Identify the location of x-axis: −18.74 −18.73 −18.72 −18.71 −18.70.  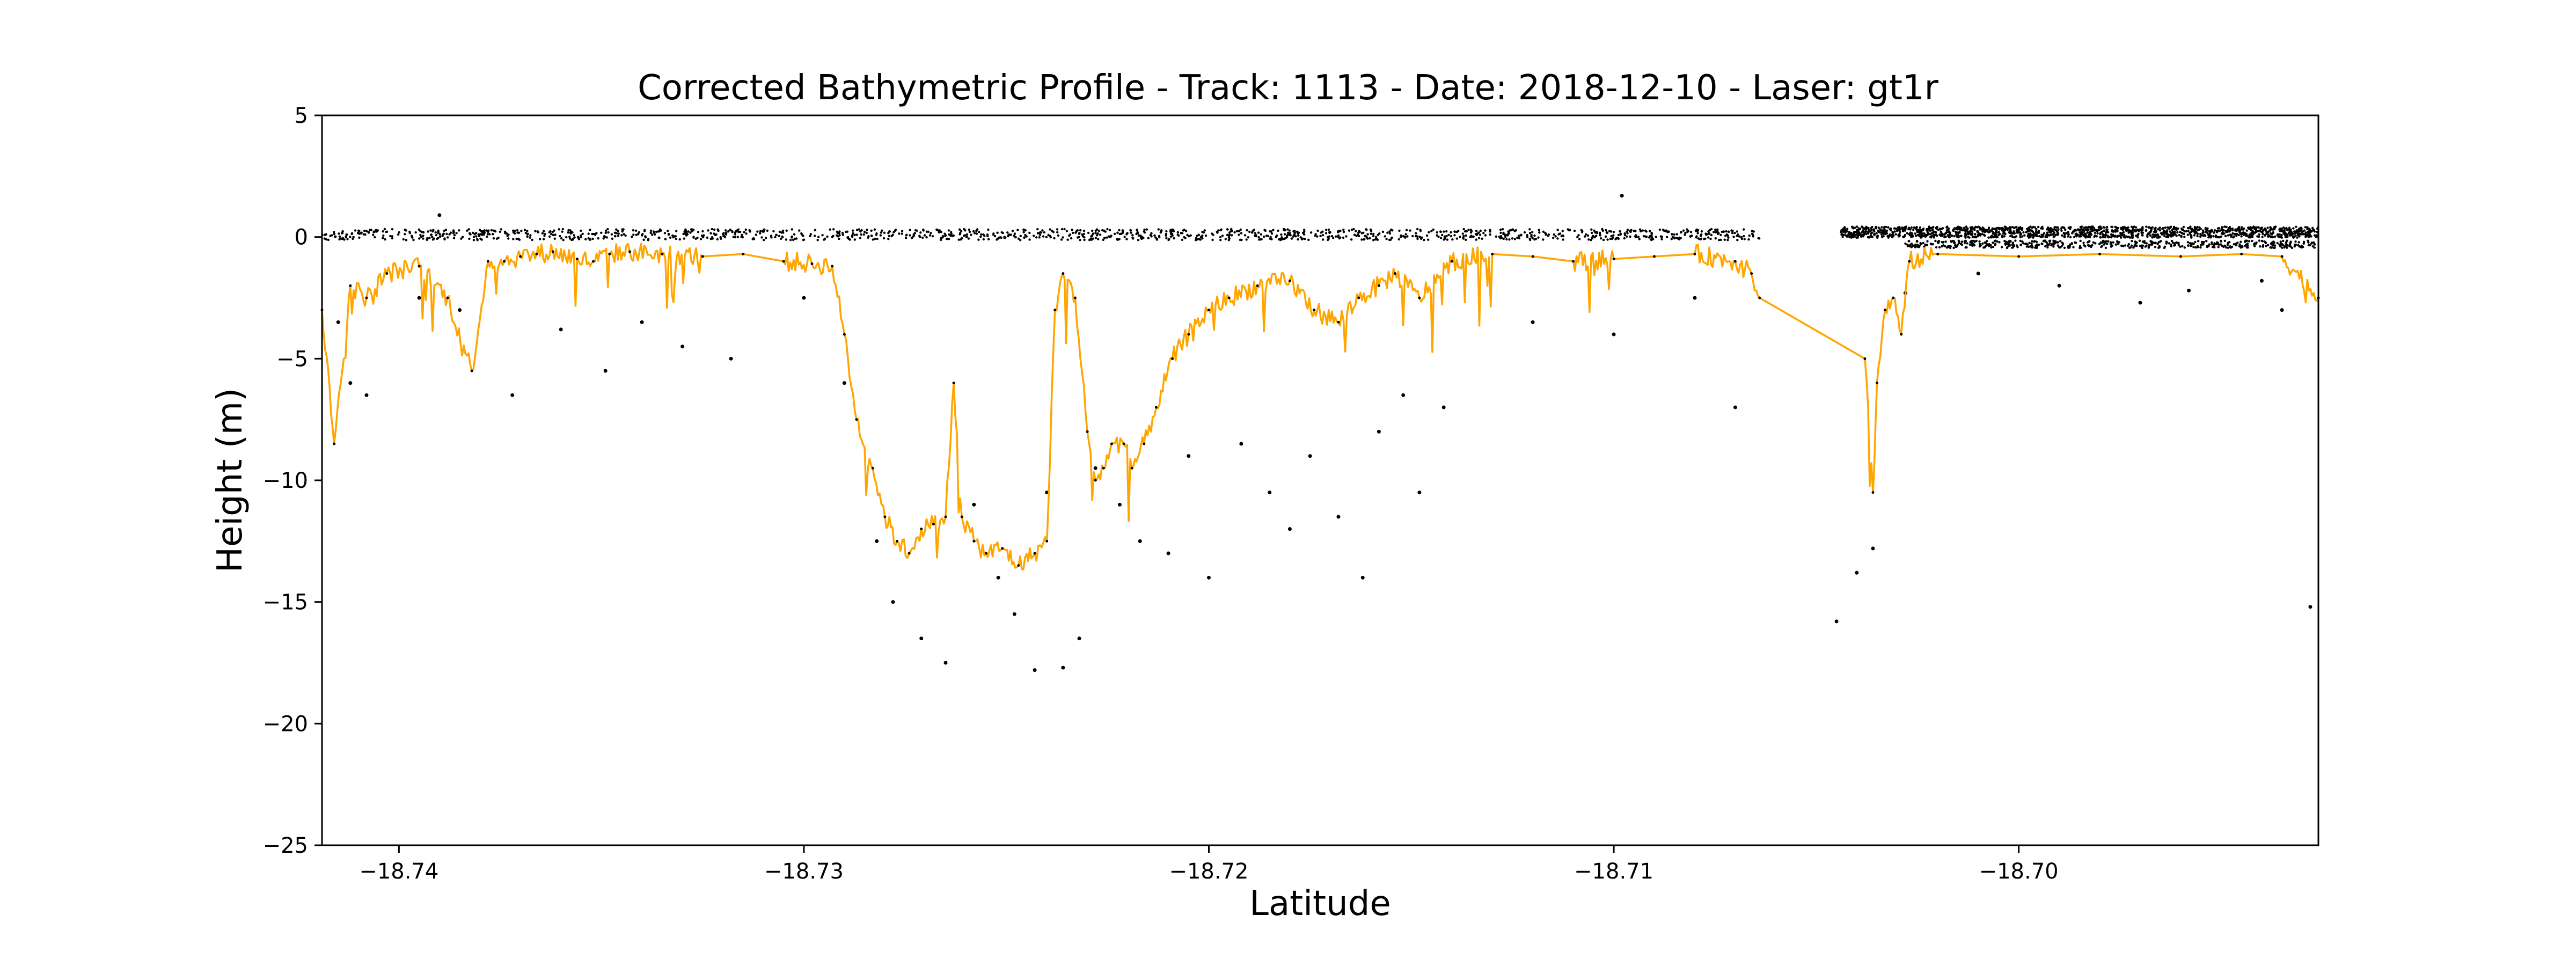
(1209, 864).